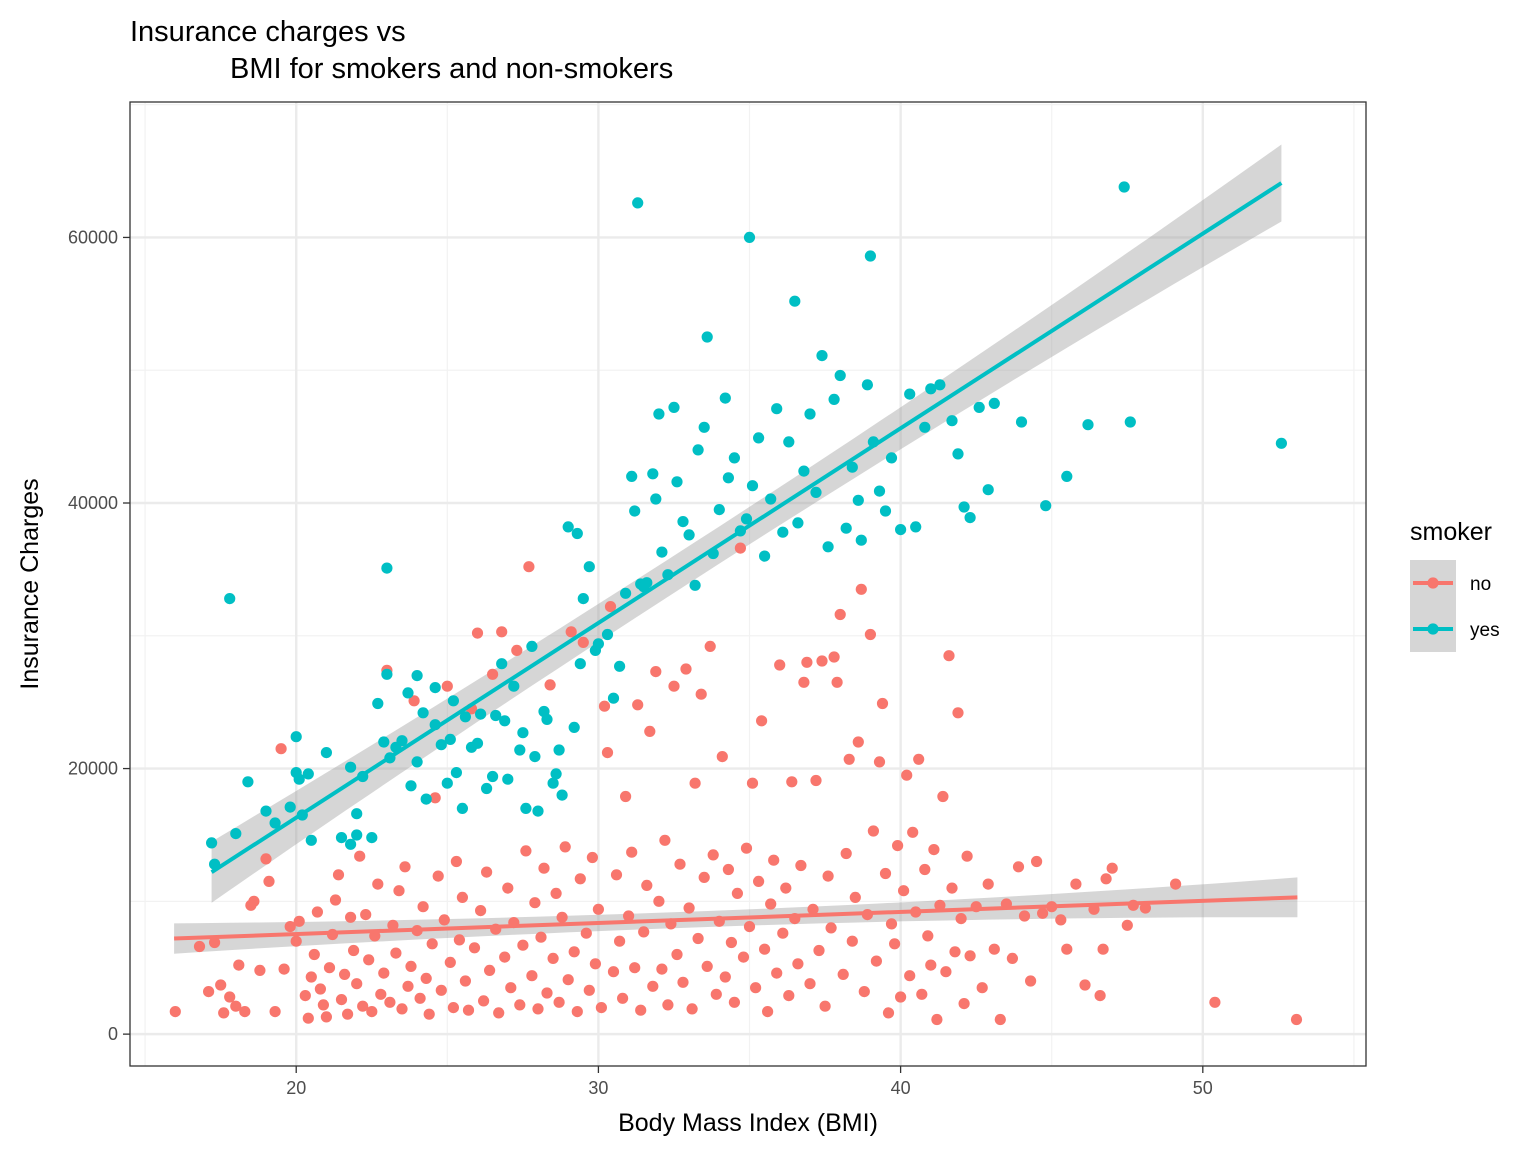 The height and width of the screenshot is (1157, 1536). I want to click on legend-label-no: no, so click(1480, 584).